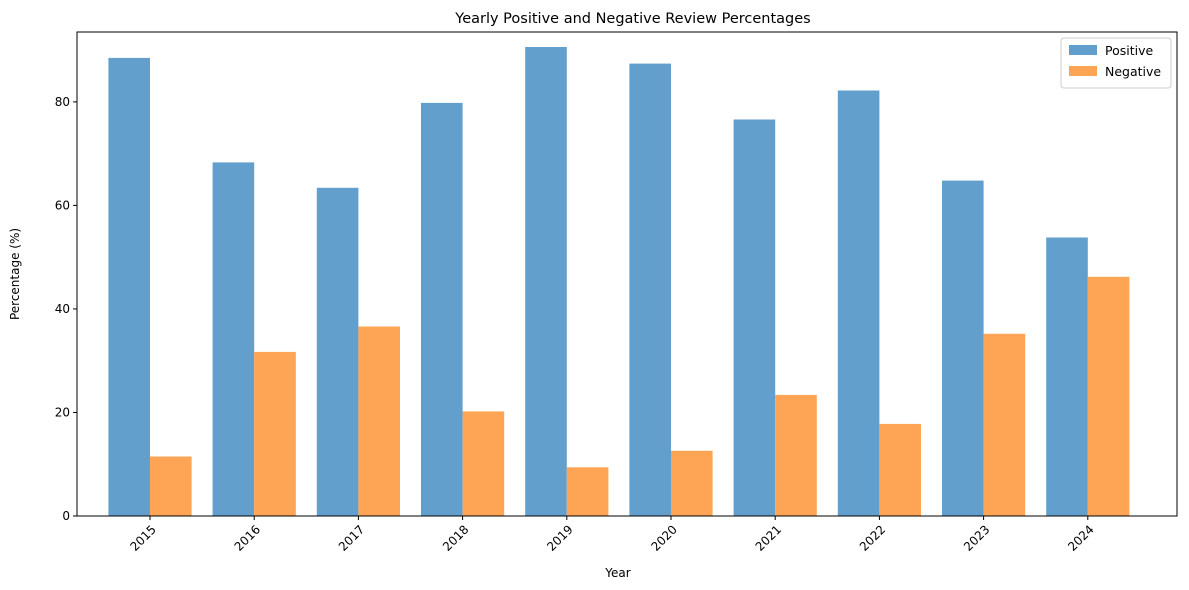 The image size is (1189, 590). What do you see at coordinates (858, 303) in the screenshot?
I see `bar-positive-2022` at bounding box center [858, 303].